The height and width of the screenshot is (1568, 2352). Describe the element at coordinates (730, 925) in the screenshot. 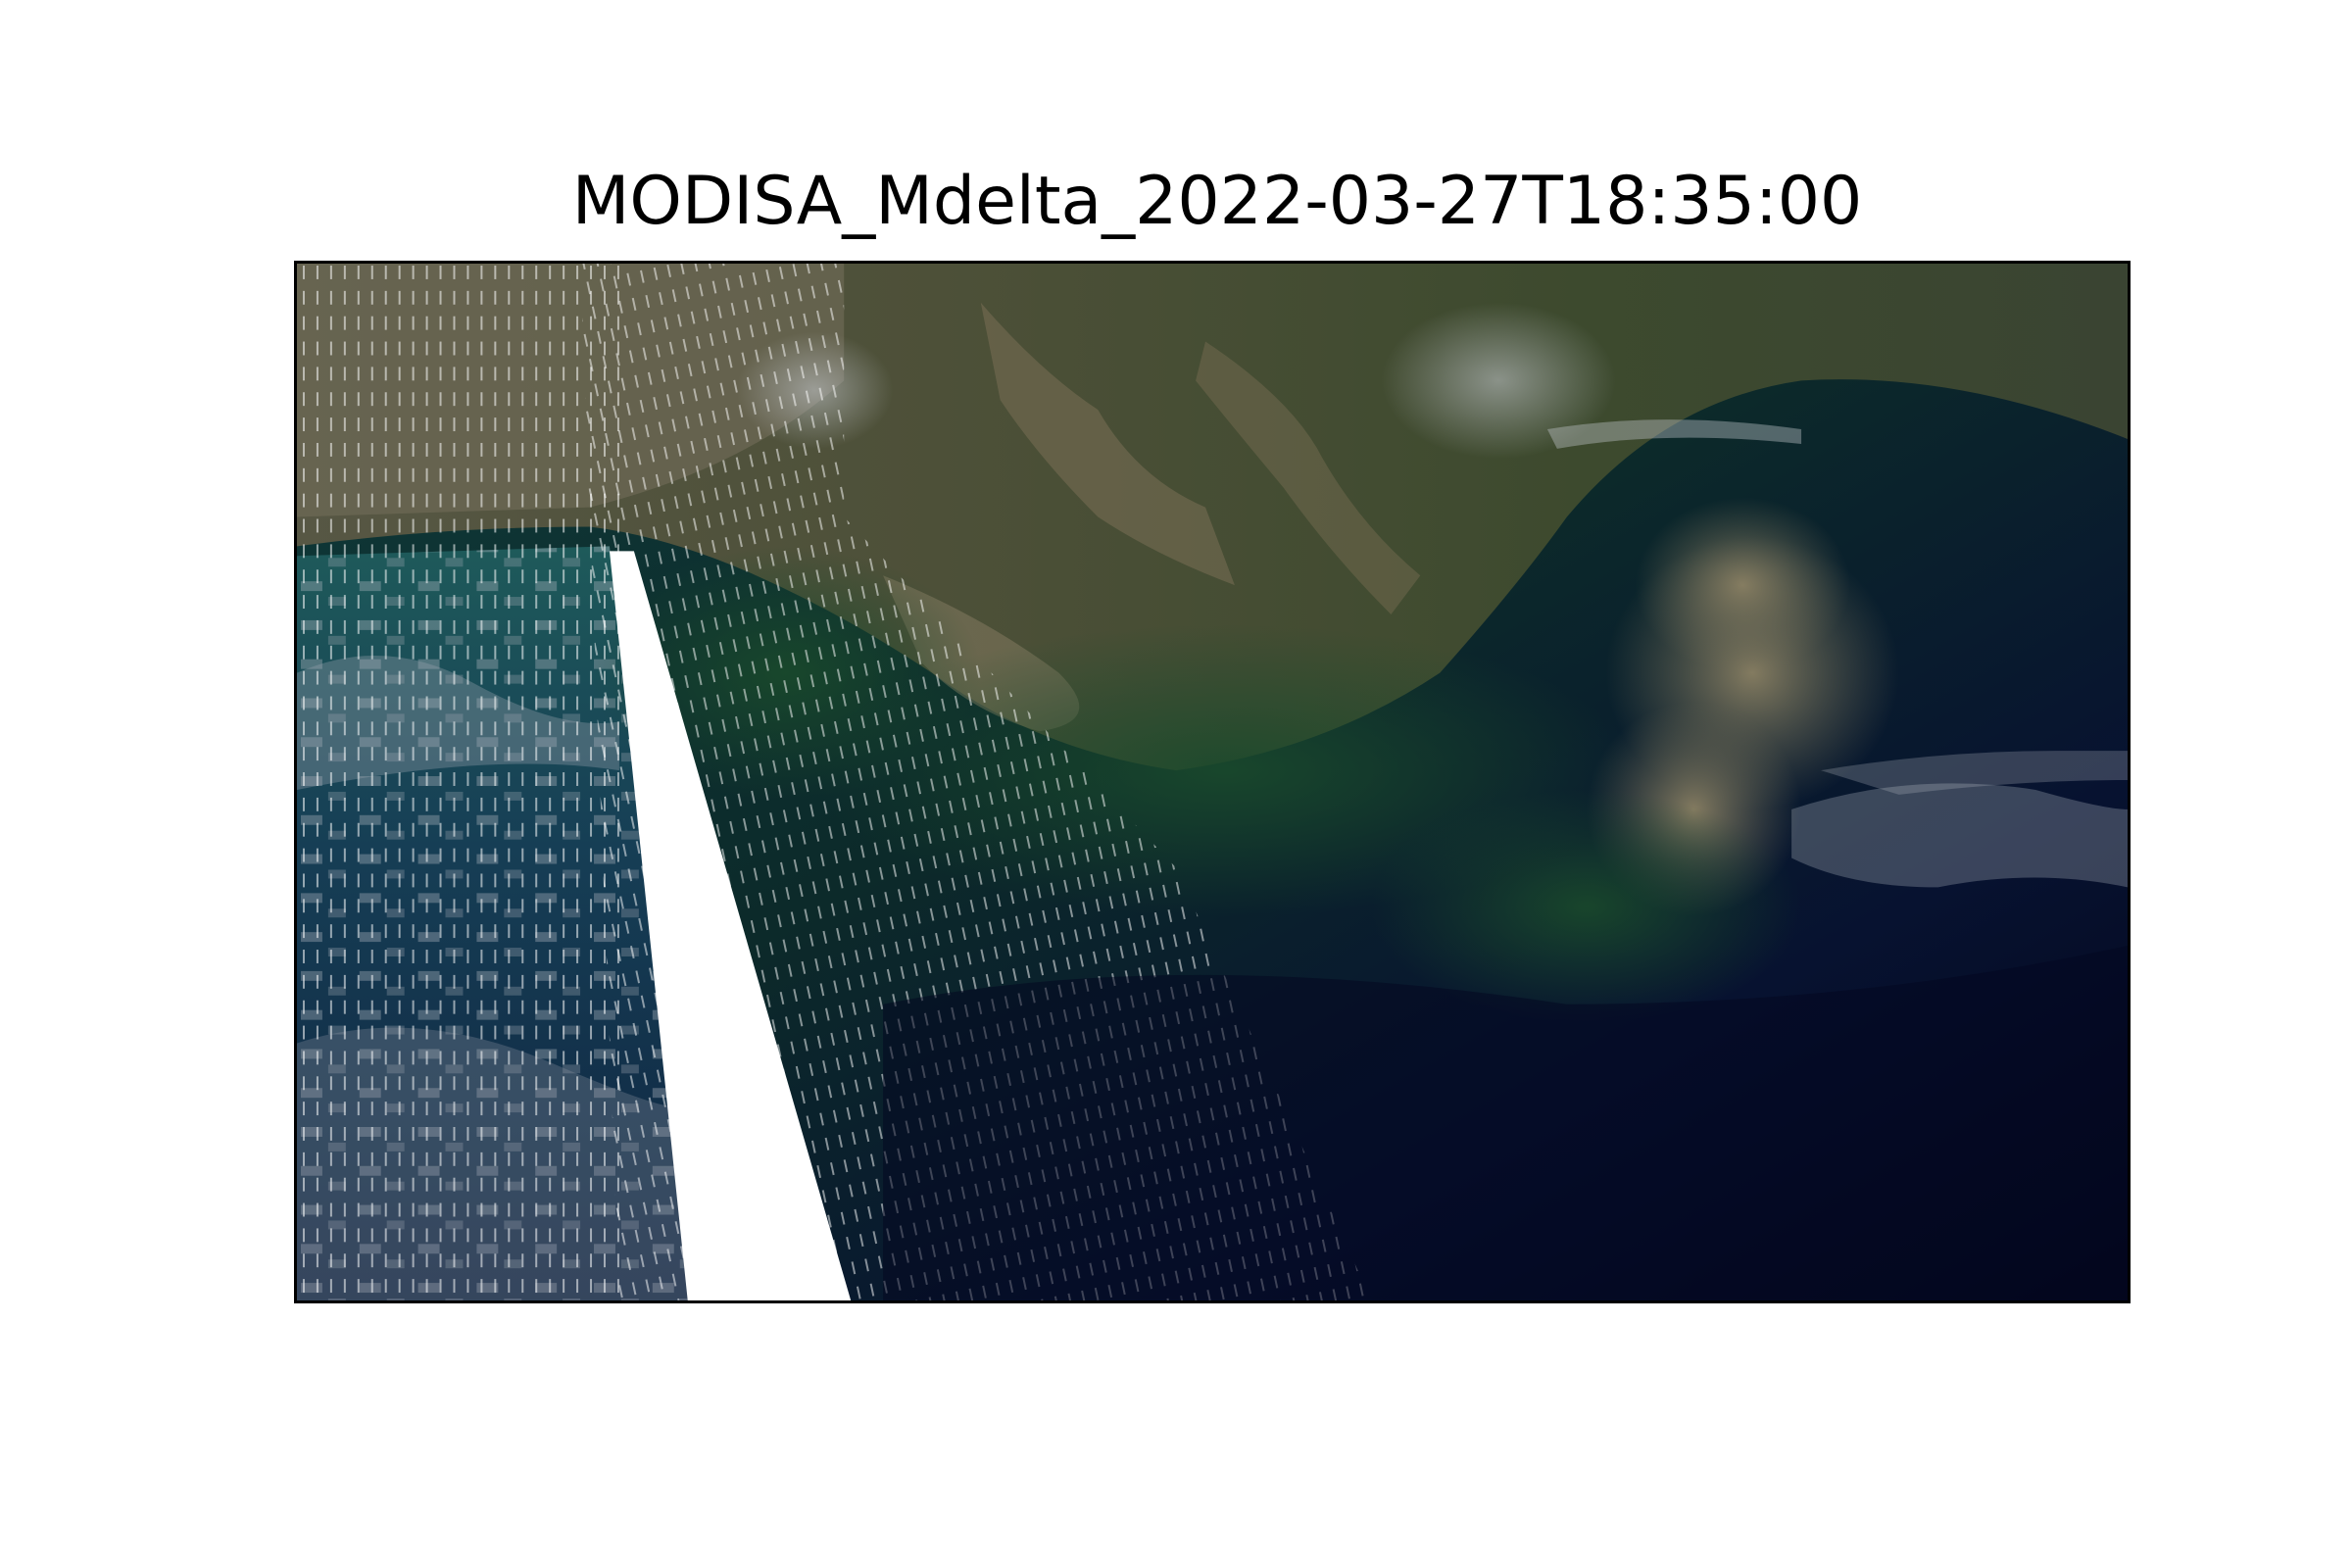

I see `swath-gap` at that location.